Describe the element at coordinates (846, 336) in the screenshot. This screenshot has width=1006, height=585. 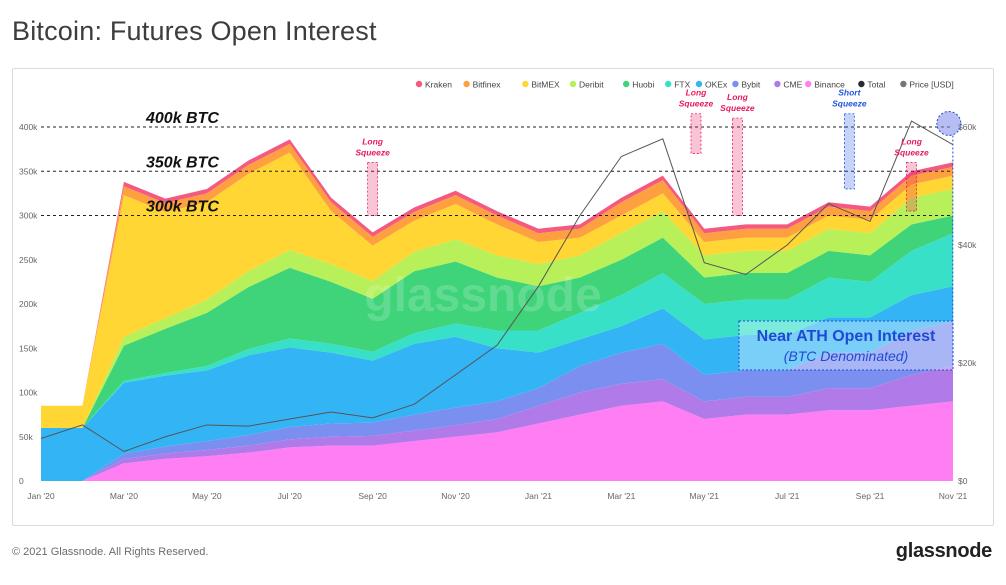
I see `ath-title: Near ATH Open Interest` at that location.